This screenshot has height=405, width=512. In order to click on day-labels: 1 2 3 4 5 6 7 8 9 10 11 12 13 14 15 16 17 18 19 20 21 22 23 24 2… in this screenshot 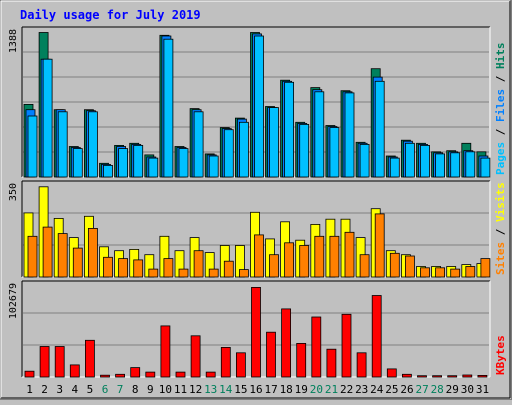, I will do `click(257, 389)`.